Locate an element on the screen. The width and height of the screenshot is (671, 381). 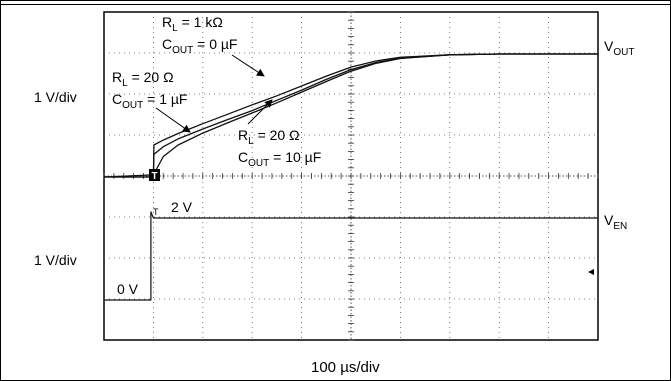
annotation-a2-line2: COUT = 1 µF is located at coordinates (149, 101).